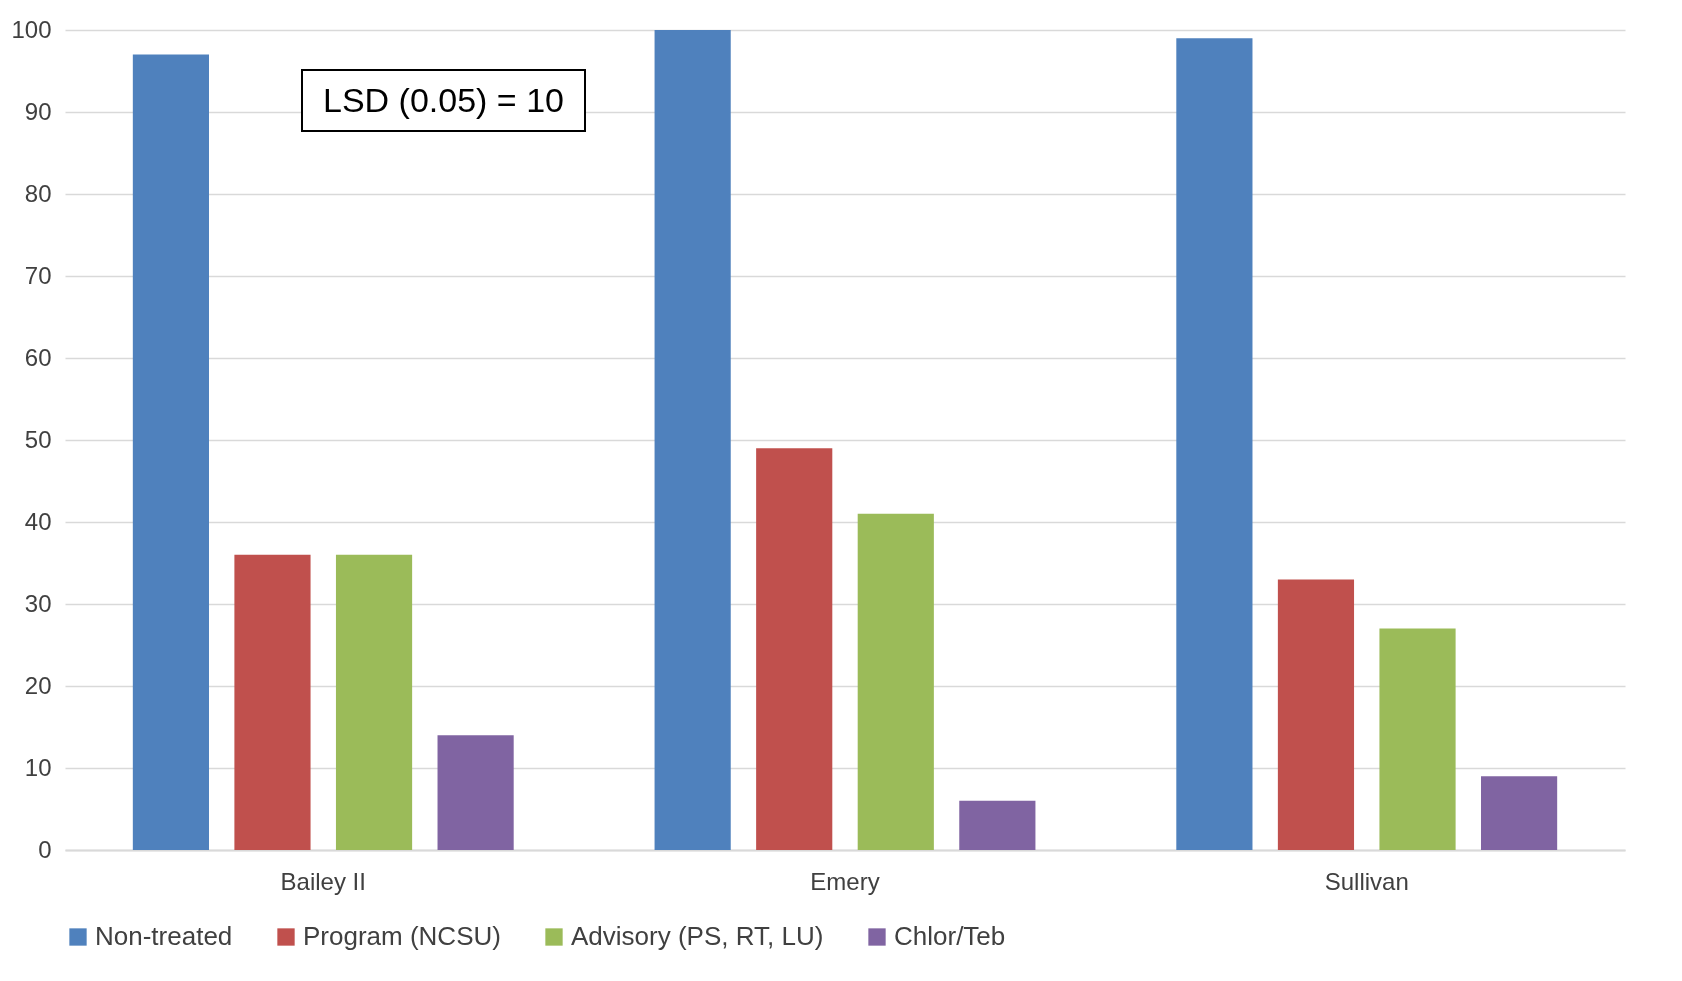  Describe the element at coordinates (697, 936) in the screenshot. I see `legend-label: Advisory (PS, RT, LU)` at that location.